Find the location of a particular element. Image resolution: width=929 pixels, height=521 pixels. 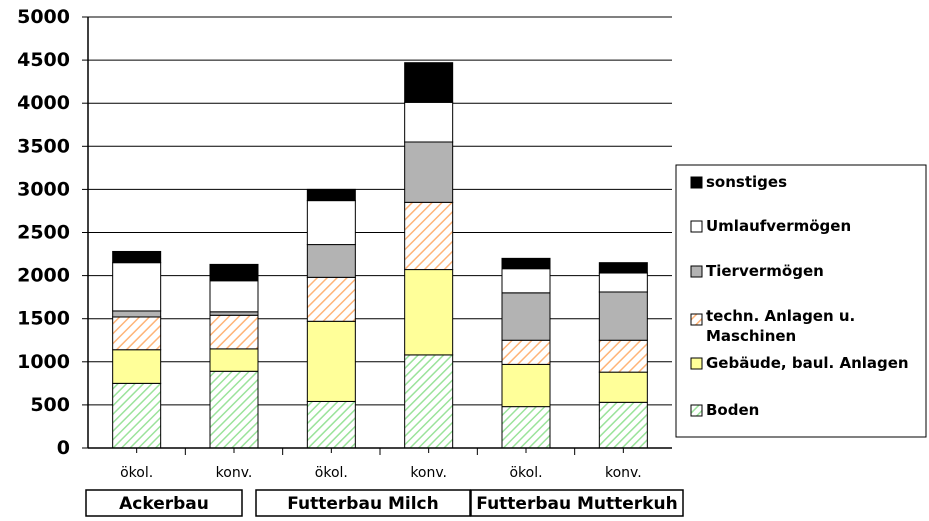

legend-entry: Gebäude, baul. Anlagen is located at coordinates (807, 363).